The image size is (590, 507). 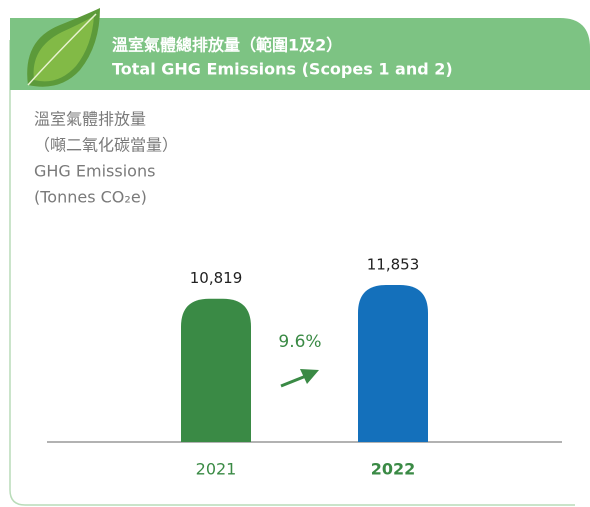 I want to click on category-label: 2022, so click(x=393, y=469).